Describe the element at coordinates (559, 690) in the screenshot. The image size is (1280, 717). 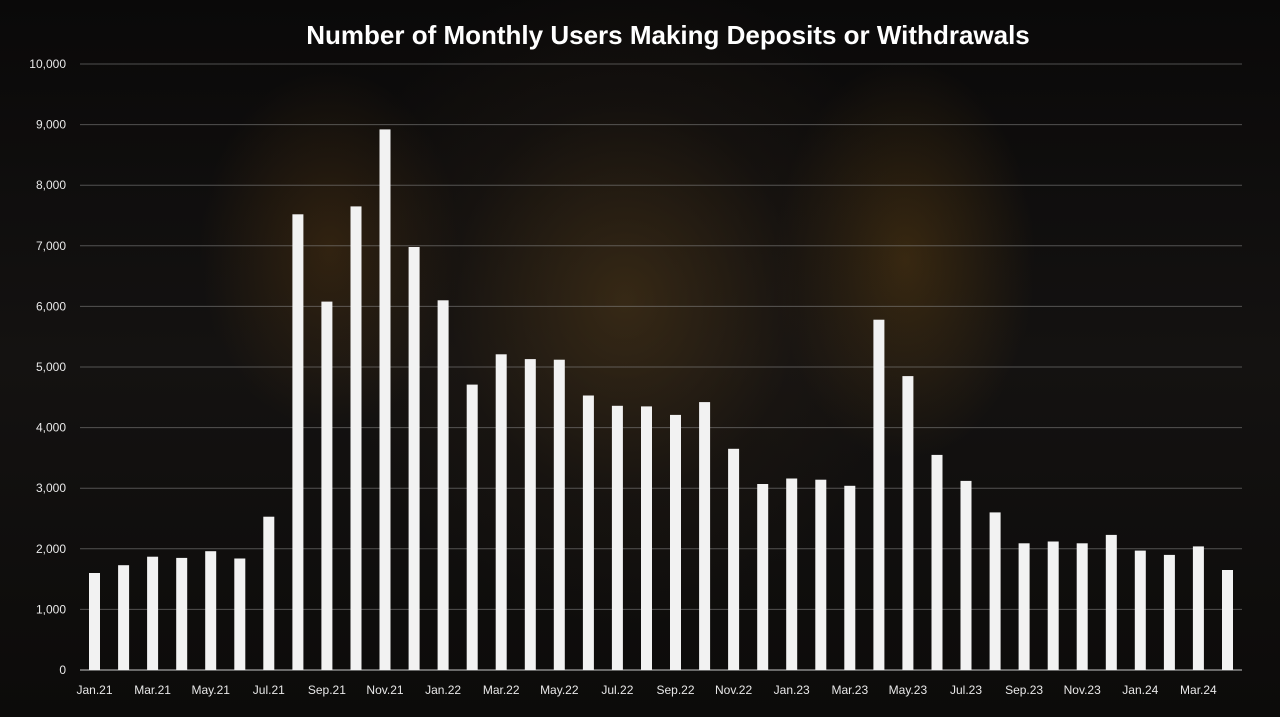
I see `x-tick-label: May.22` at that location.